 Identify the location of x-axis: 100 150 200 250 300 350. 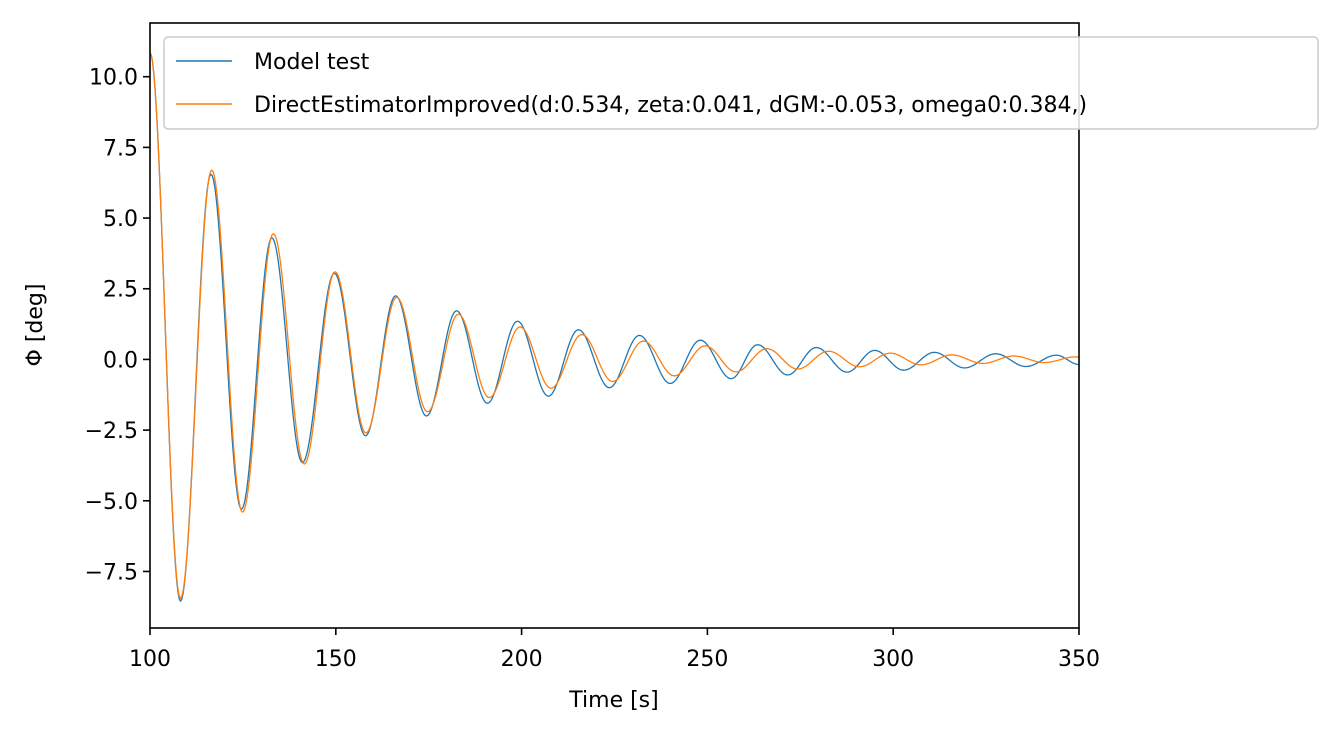
(614, 650).